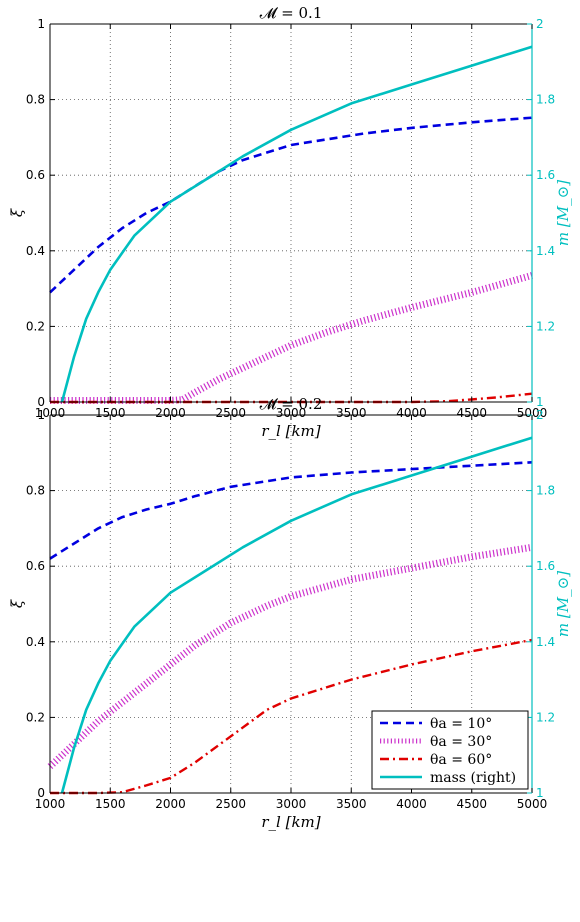 The height and width of the screenshot is (922, 580). Describe the element at coordinates (290, 822) in the screenshot. I see `x-axis-label: r_l [km]` at that location.